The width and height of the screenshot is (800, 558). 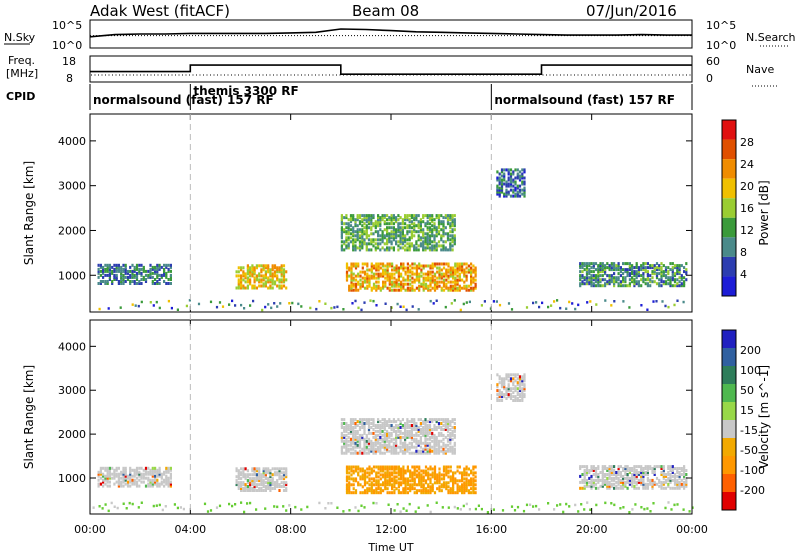 What do you see at coordinates (747, 230) in the screenshot?
I see `colorbar-tick-label: 12` at bounding box center [747, 230].